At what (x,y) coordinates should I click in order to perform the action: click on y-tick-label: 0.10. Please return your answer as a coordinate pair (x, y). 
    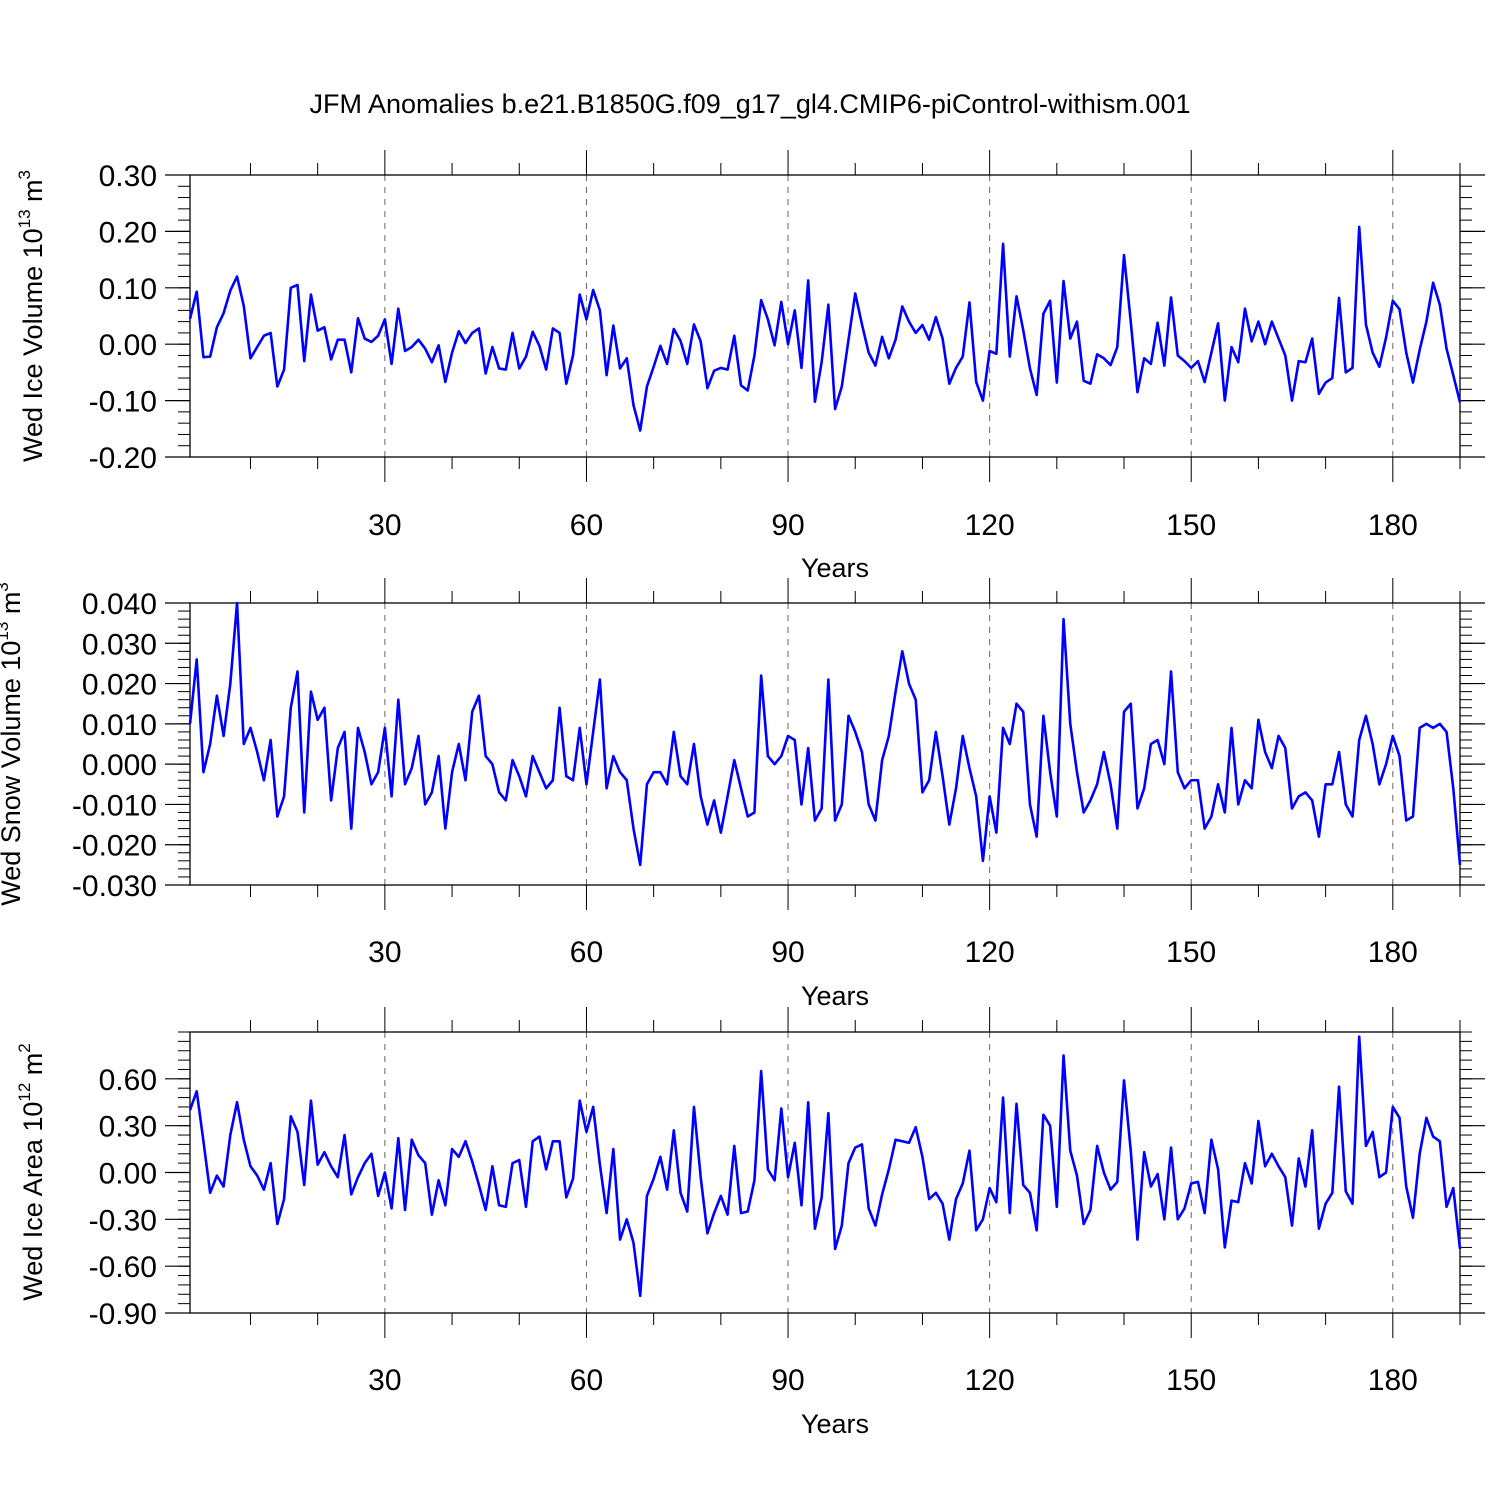
    Looking at the image, I should click on (128, 289).